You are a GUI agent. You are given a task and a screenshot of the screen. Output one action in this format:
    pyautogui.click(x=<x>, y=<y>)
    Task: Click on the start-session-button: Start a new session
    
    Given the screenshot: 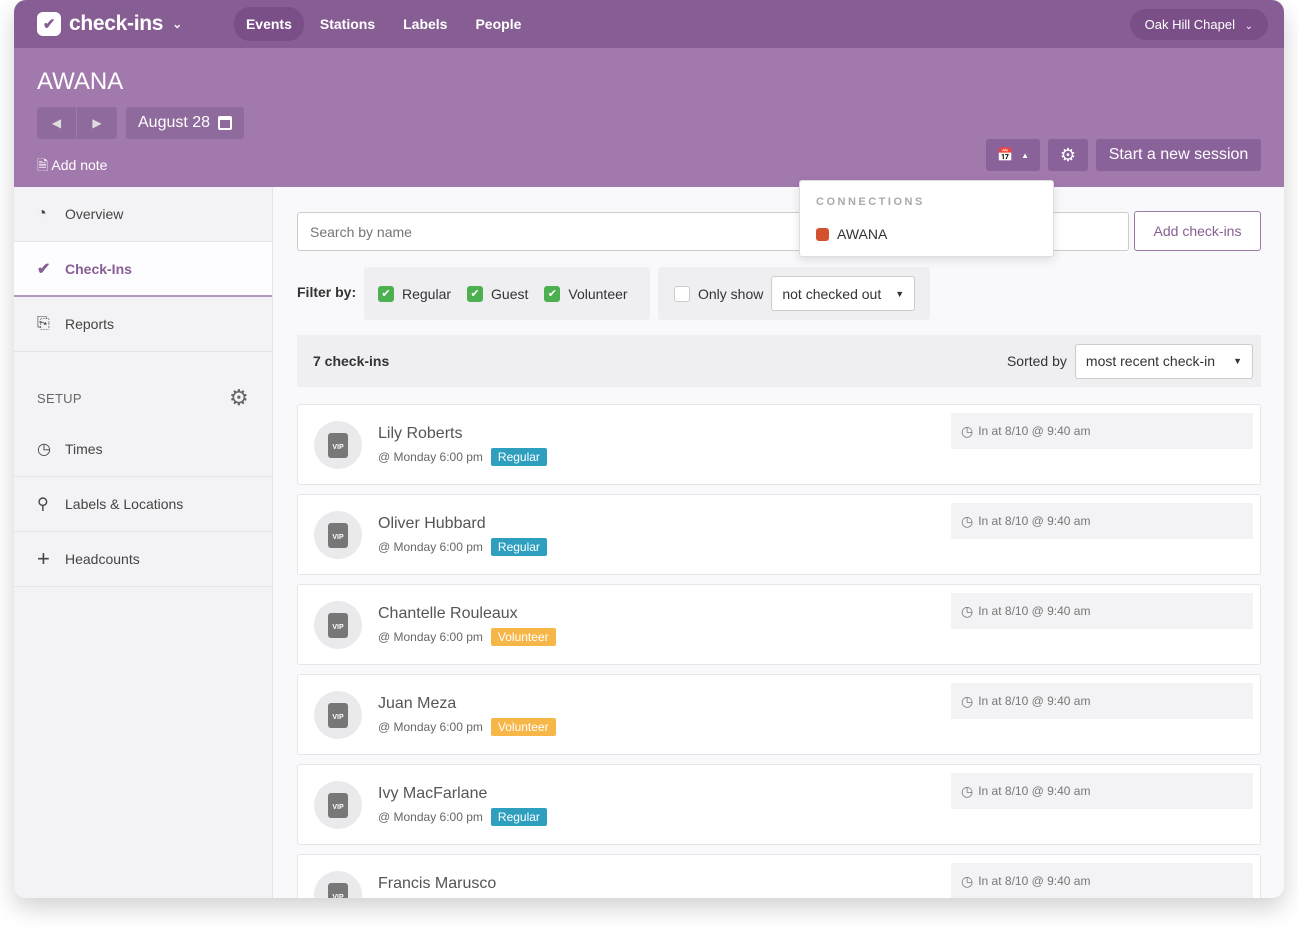 What is the action you would take?
    pyautogui.click(x=1178, y=155)
    